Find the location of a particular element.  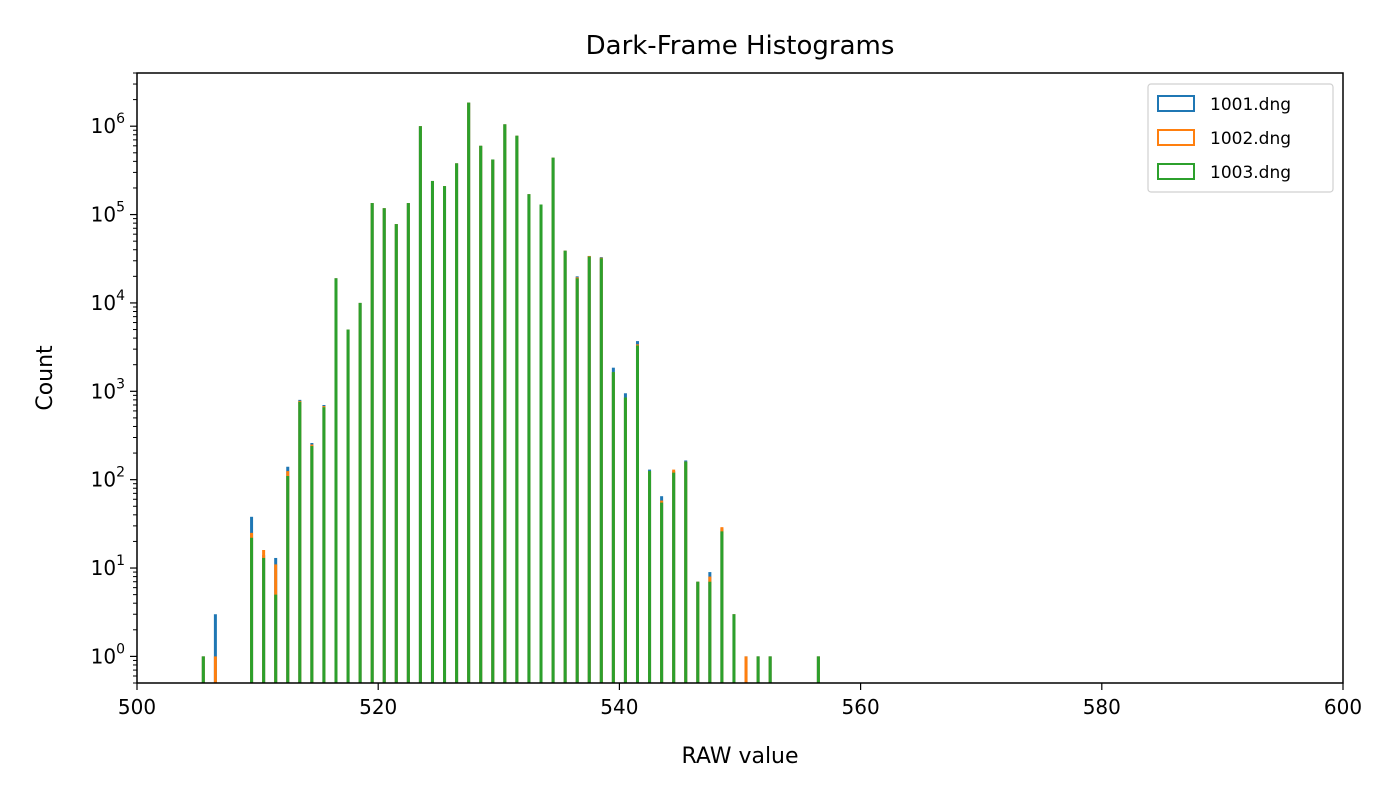

x-tick-label: 600 is located at coordinates (1343, 707).